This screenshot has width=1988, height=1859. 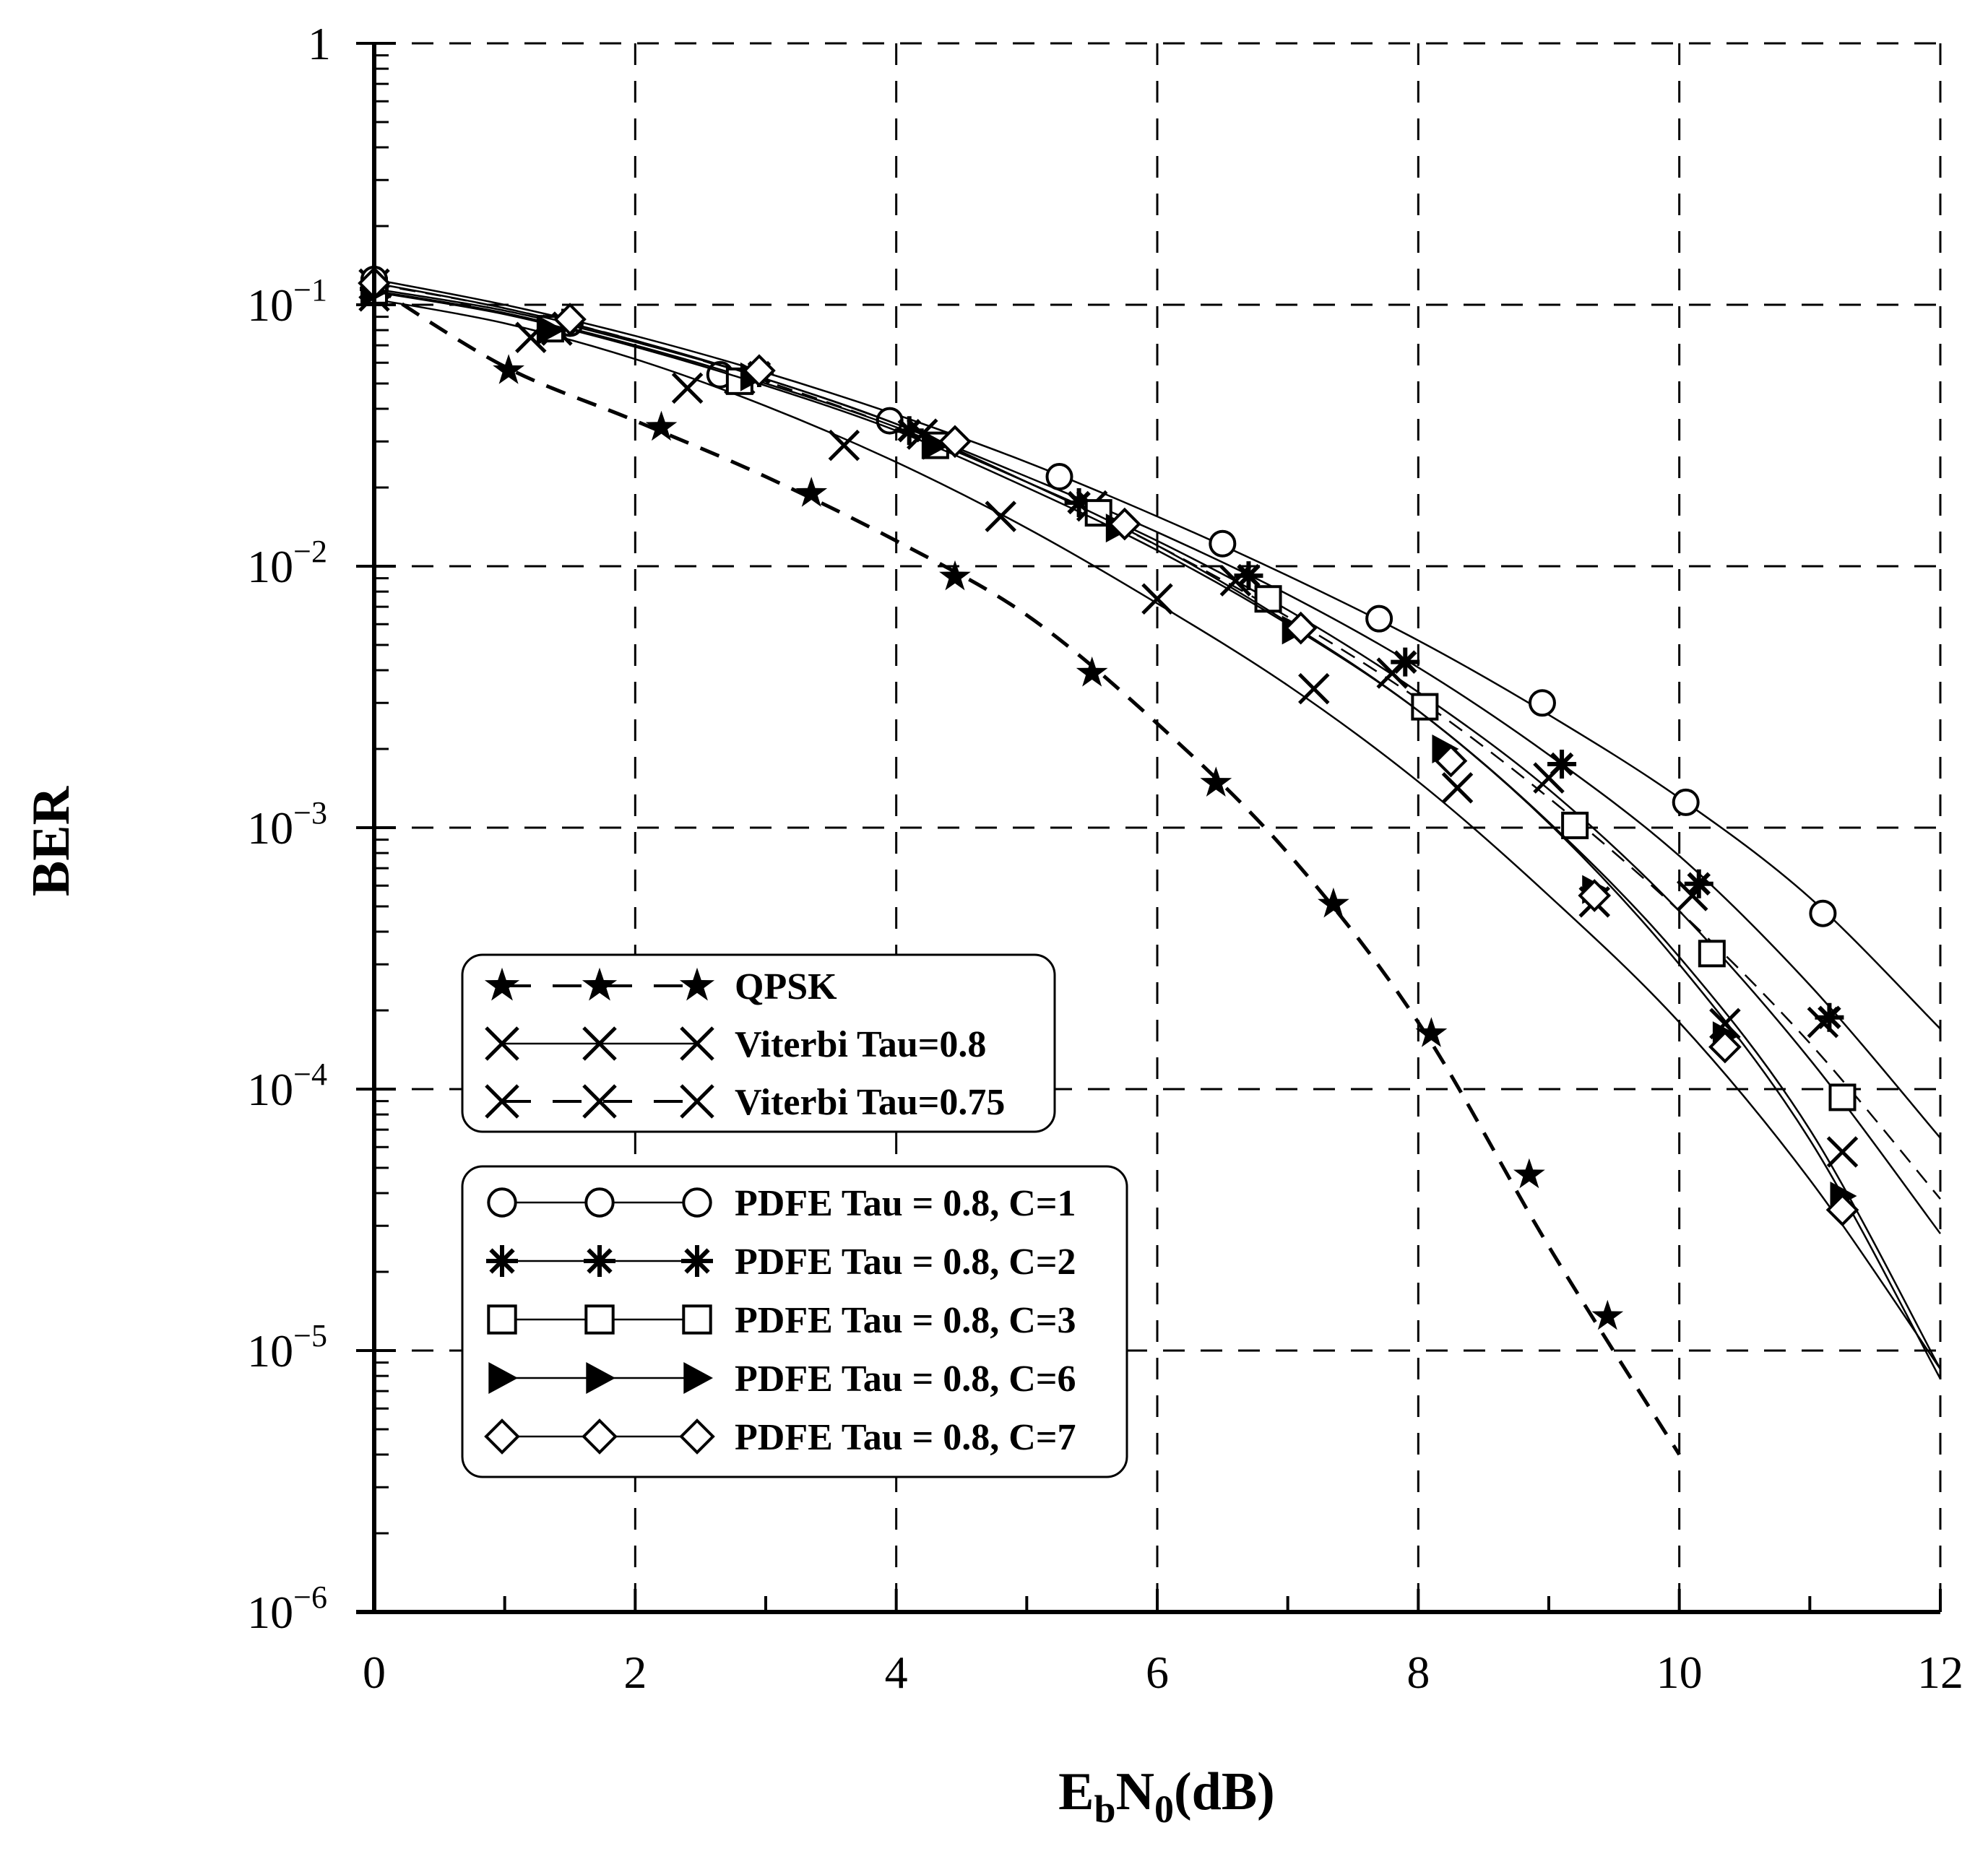 What do you see at coordinates (786, 987) in the screenshot?
I see `legend-label: QPSK` at bounding box center [786, 987].